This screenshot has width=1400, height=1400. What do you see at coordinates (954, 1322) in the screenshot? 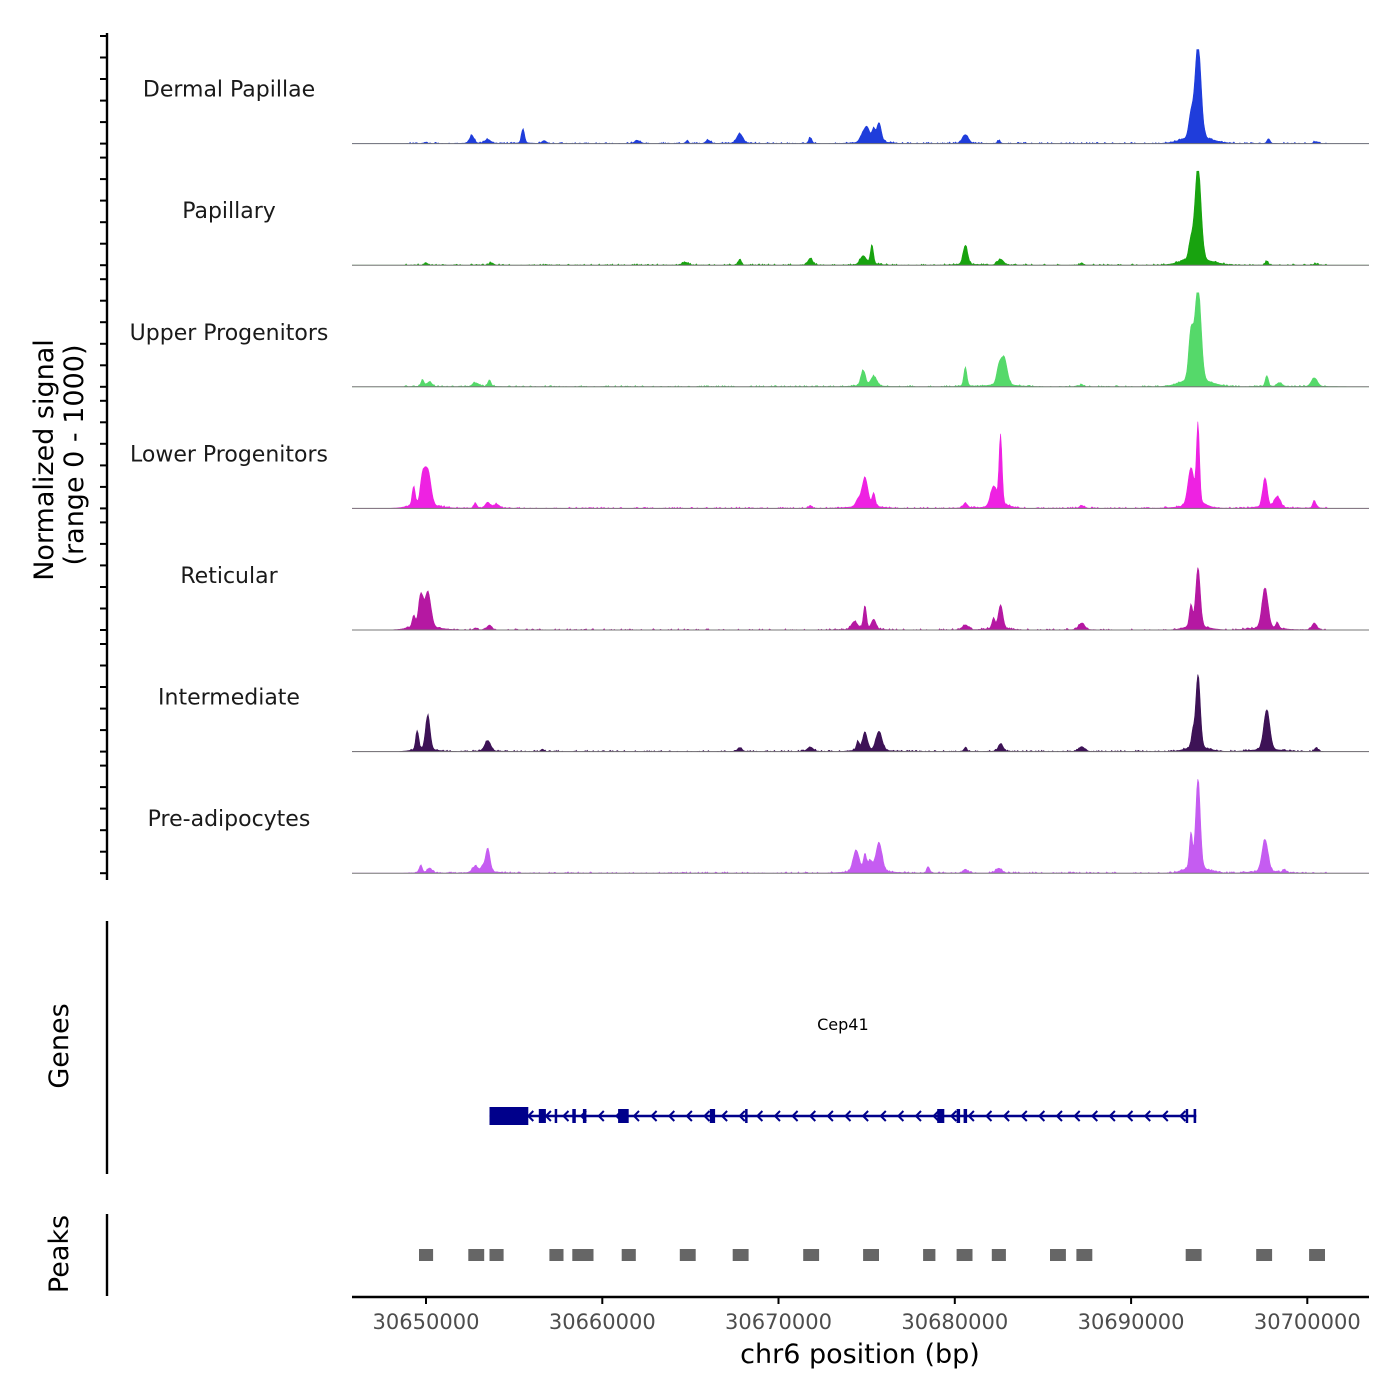
I see `x-tick-label: 30680000` at bounding box center [954, 1322].